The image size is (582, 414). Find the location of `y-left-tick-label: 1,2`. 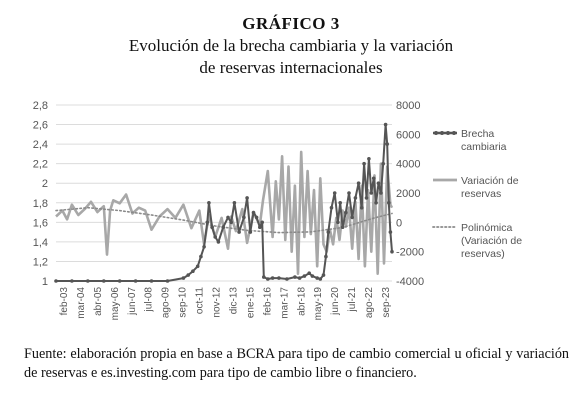

y-left-tick-label: 1,2 is located at coordinates (40, 262).